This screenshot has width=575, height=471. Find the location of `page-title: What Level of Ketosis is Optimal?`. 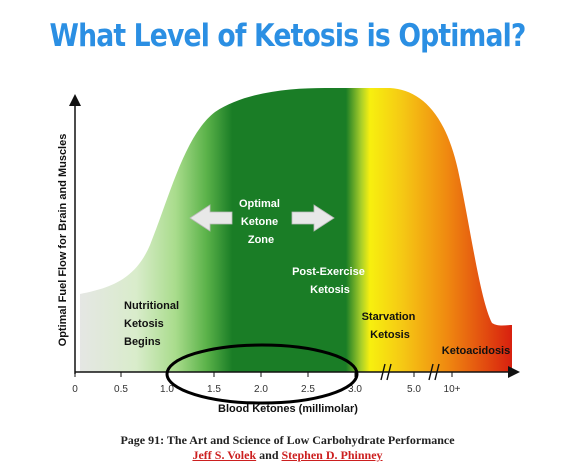

page-title: What Level of Ketosis is Optimal? is located at coordinates (288, 36).